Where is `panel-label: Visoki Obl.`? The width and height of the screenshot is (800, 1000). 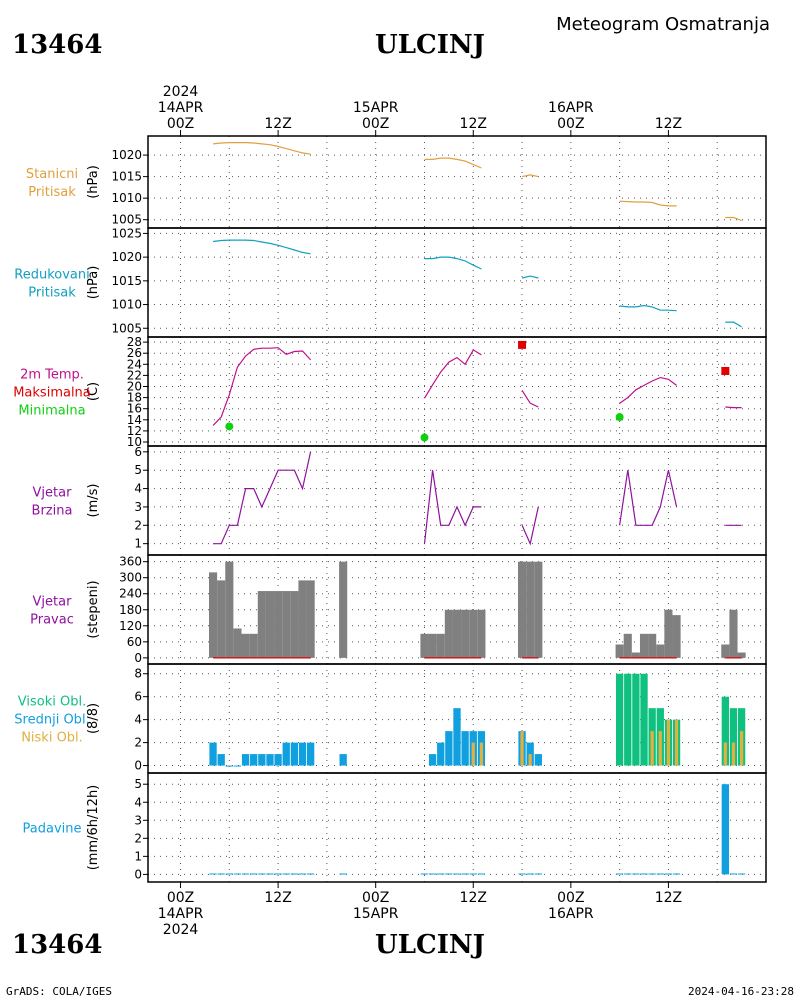
panel-label: Visoki Obl. is located at coordinates (52, 702).